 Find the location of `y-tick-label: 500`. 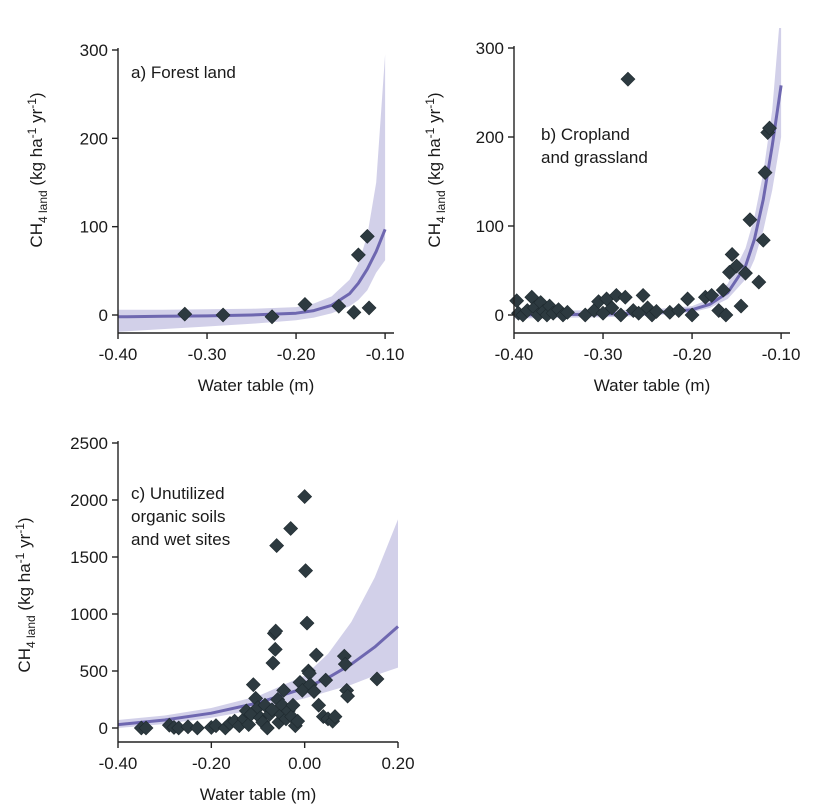

y-tick-label: 500 is located at coordinates (94, 671).